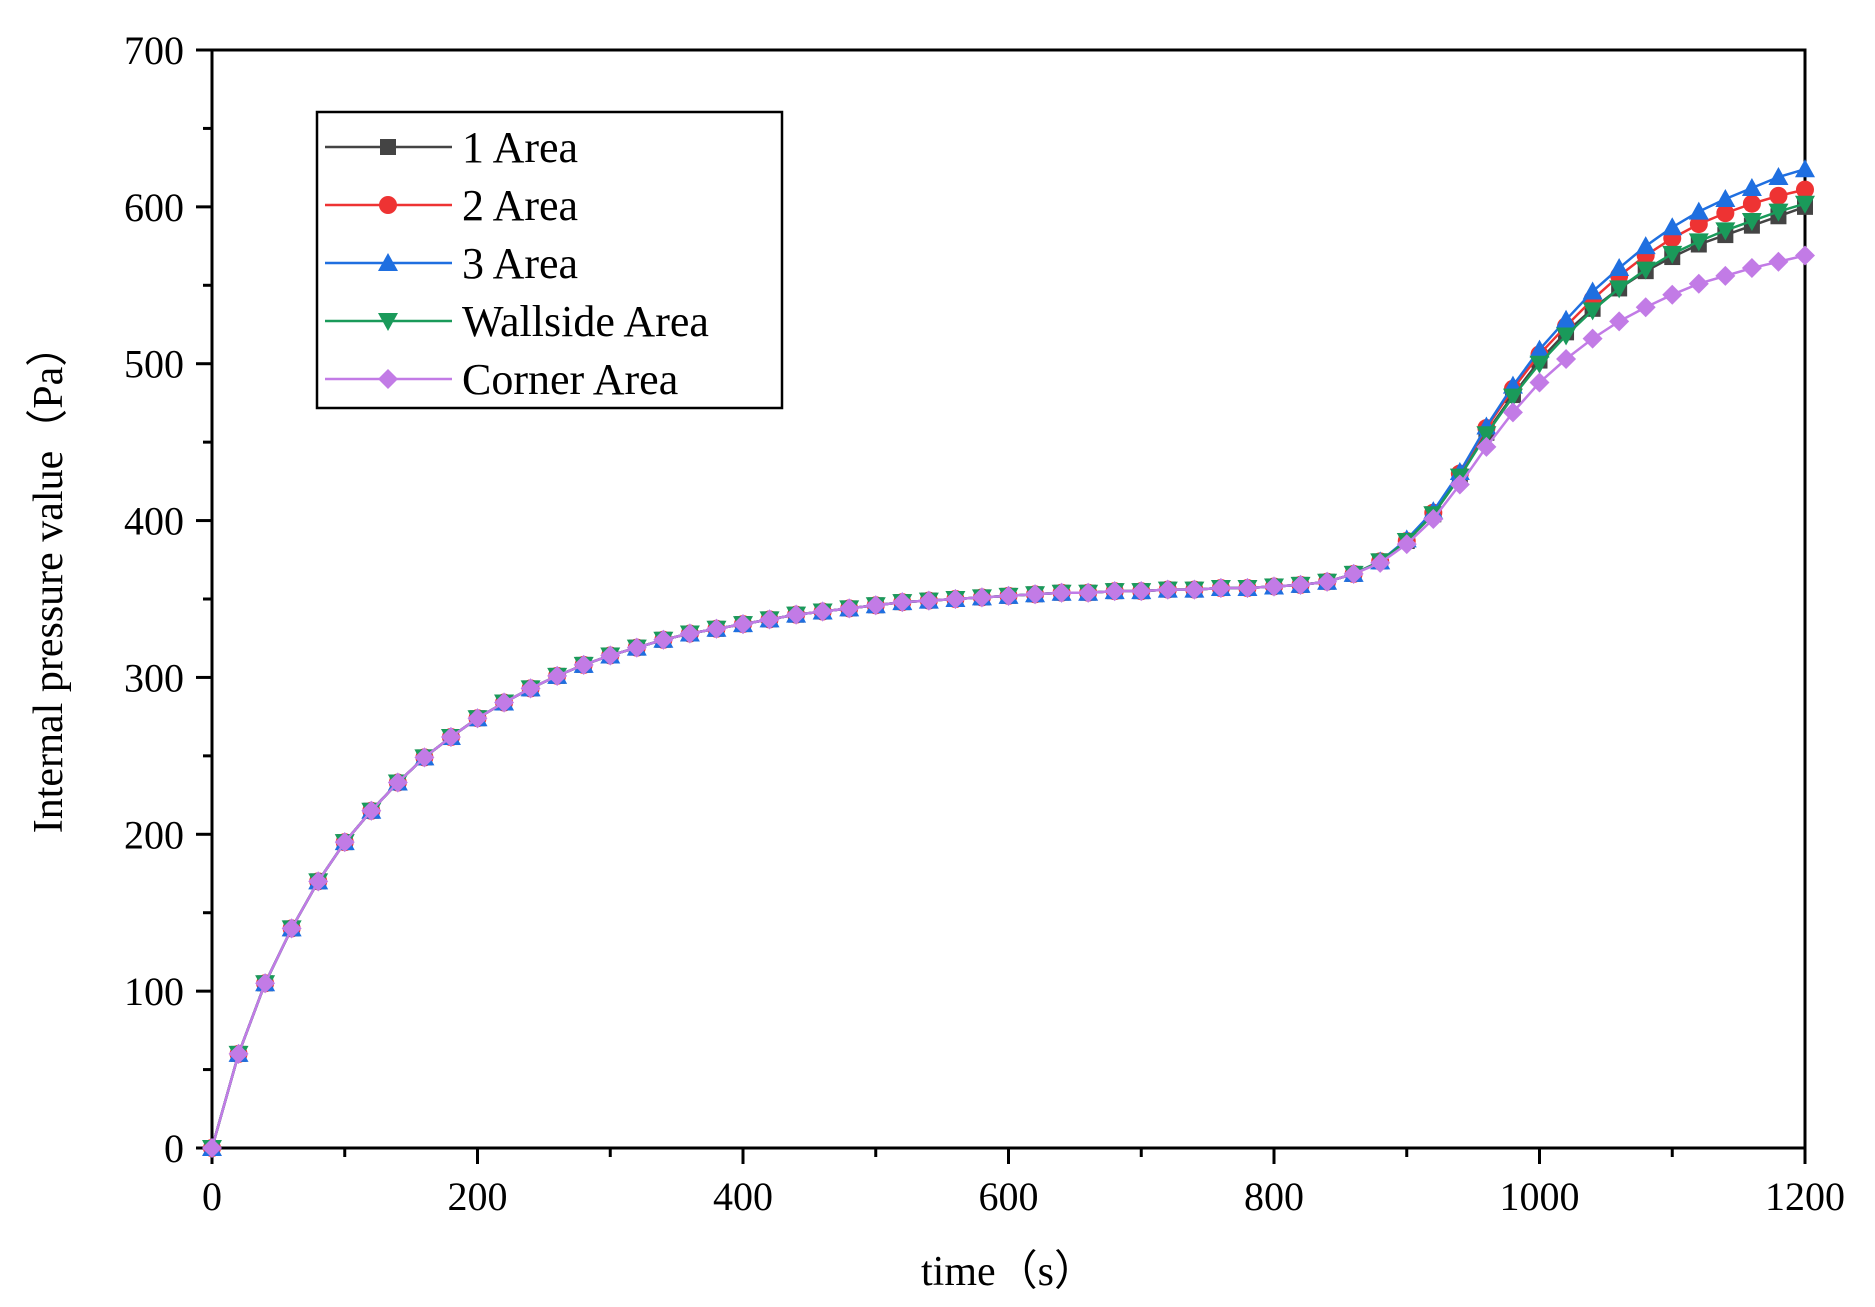 The height and width of the screenshot is (1307, 1875). Describe the element at coordinates (520, 205) in the screenshot. I see `legend-label: 2 Area` at that location.